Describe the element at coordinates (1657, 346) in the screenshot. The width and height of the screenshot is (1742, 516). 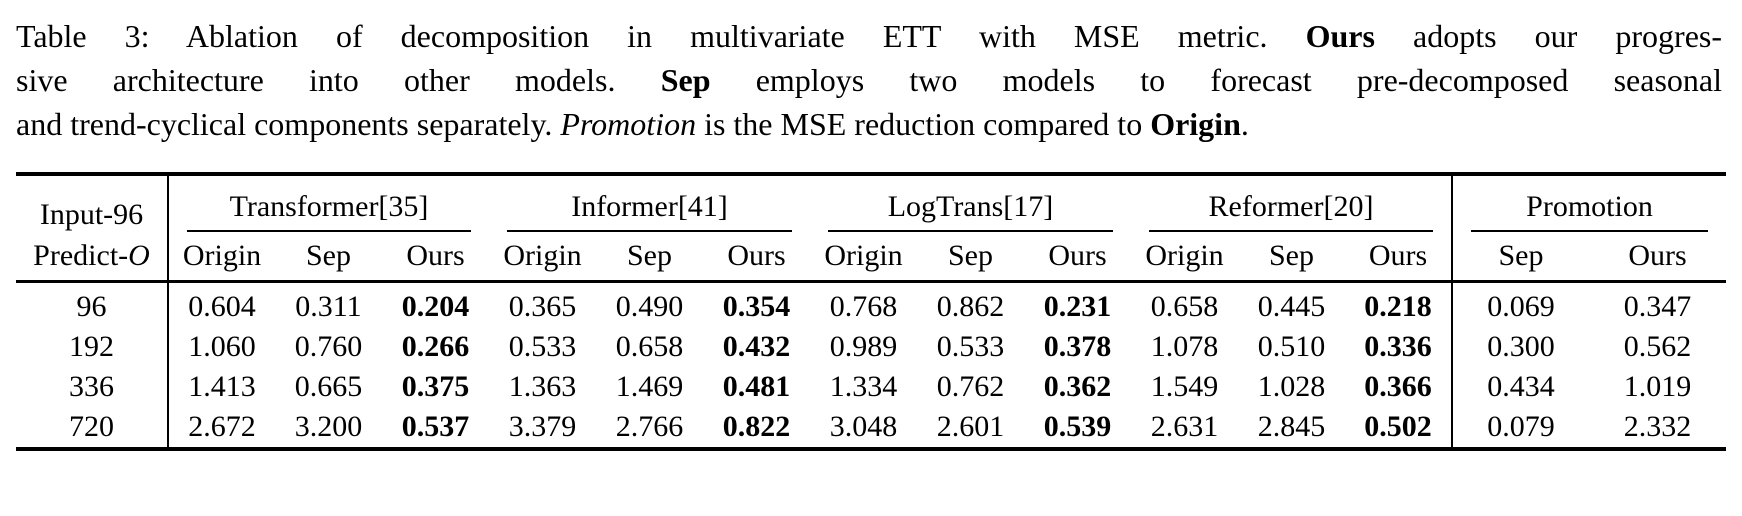
I see `mse-value-cell: 0.562` at that location.